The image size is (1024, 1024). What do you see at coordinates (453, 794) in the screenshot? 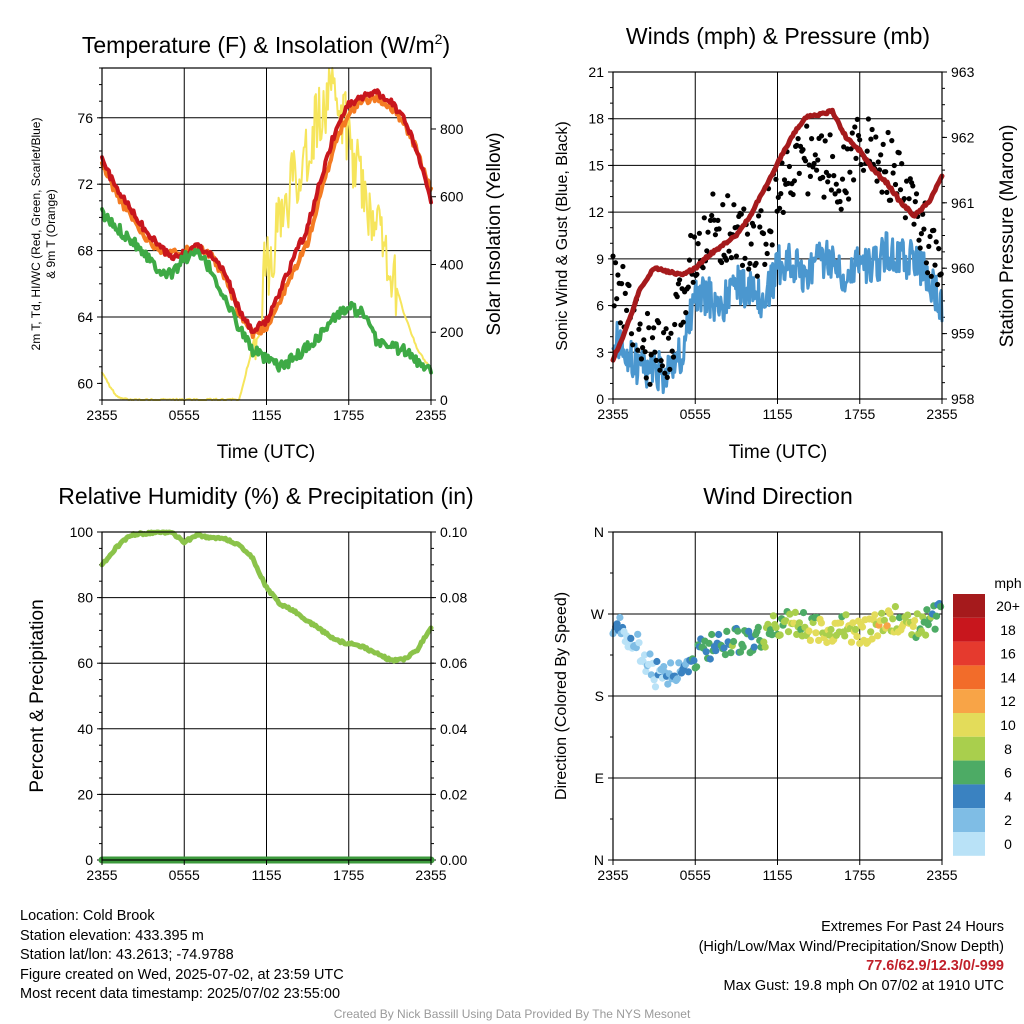
I see `precip-y2tick-label: 0.02` at bounding box center [453, 794].